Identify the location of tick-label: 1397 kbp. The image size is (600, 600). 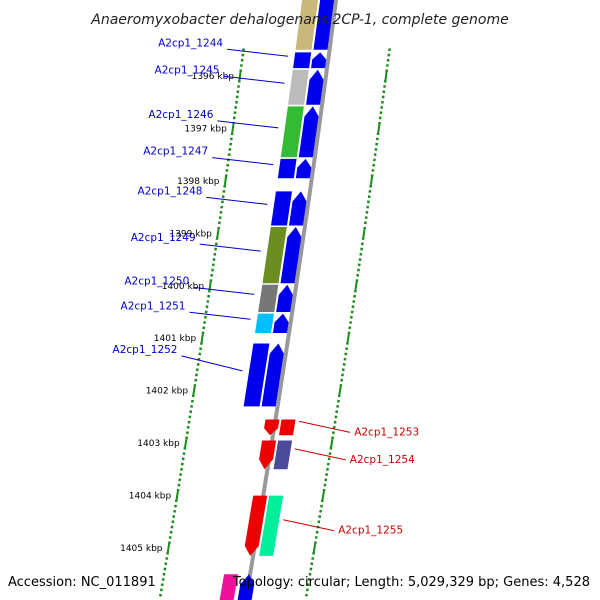
(205, 129).